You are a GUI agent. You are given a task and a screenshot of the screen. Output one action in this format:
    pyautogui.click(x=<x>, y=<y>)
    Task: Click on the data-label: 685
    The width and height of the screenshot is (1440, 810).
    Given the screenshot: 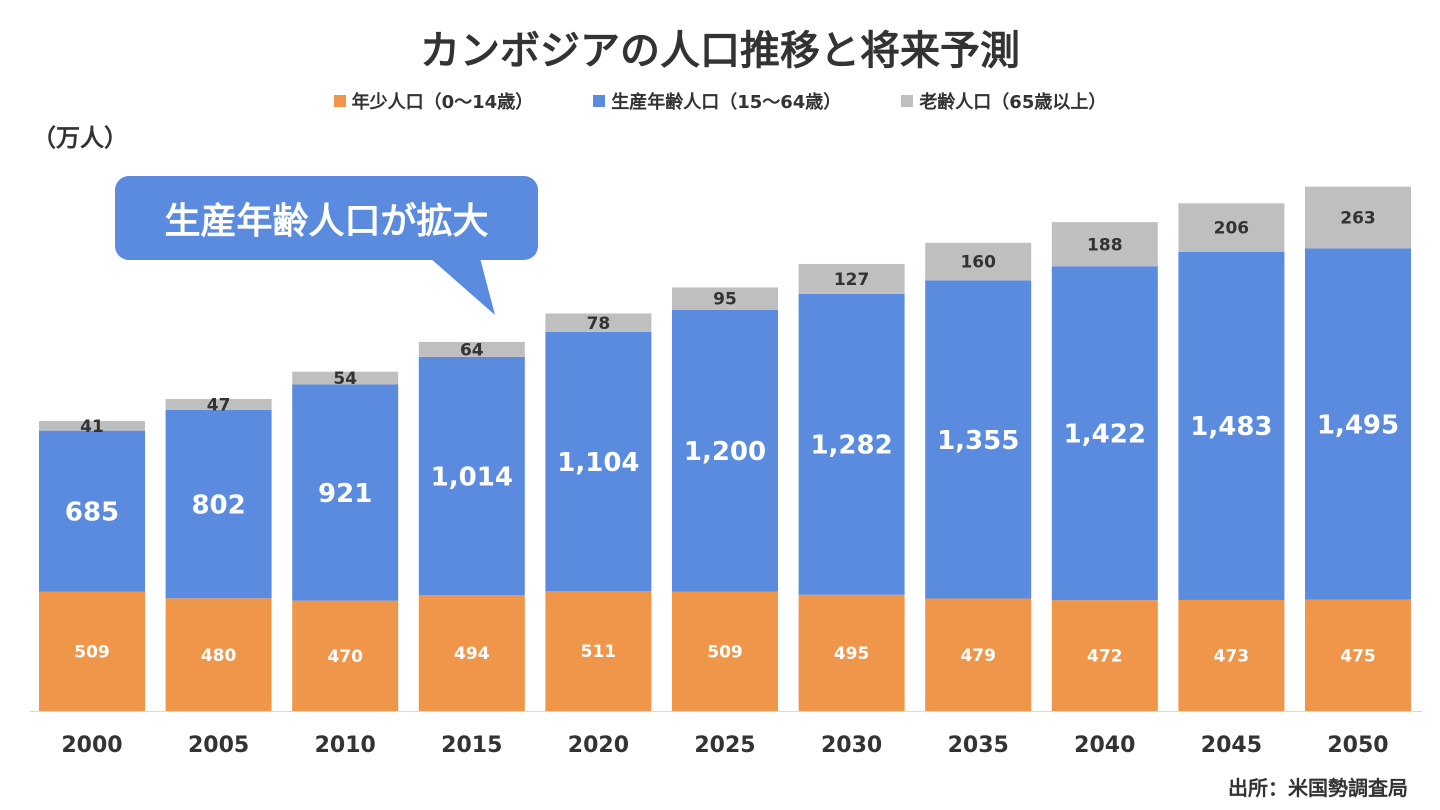 What is the action you would take?
    pyautogui.click(x=92, y=512)
    